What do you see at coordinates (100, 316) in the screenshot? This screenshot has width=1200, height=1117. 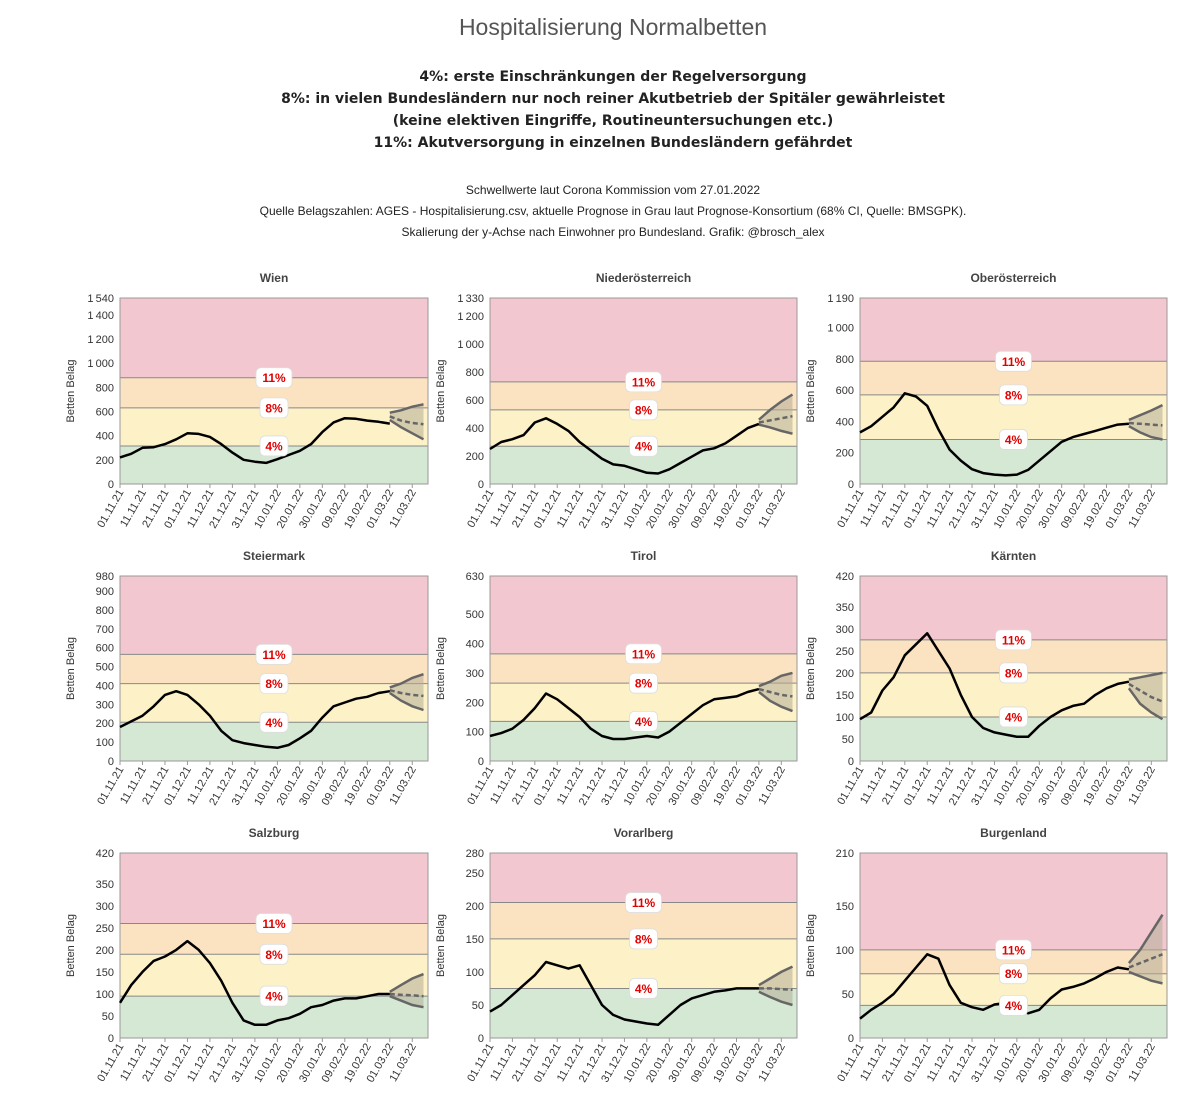 I see `y-tick-label: 1 400` at bounding box center [100, 316].